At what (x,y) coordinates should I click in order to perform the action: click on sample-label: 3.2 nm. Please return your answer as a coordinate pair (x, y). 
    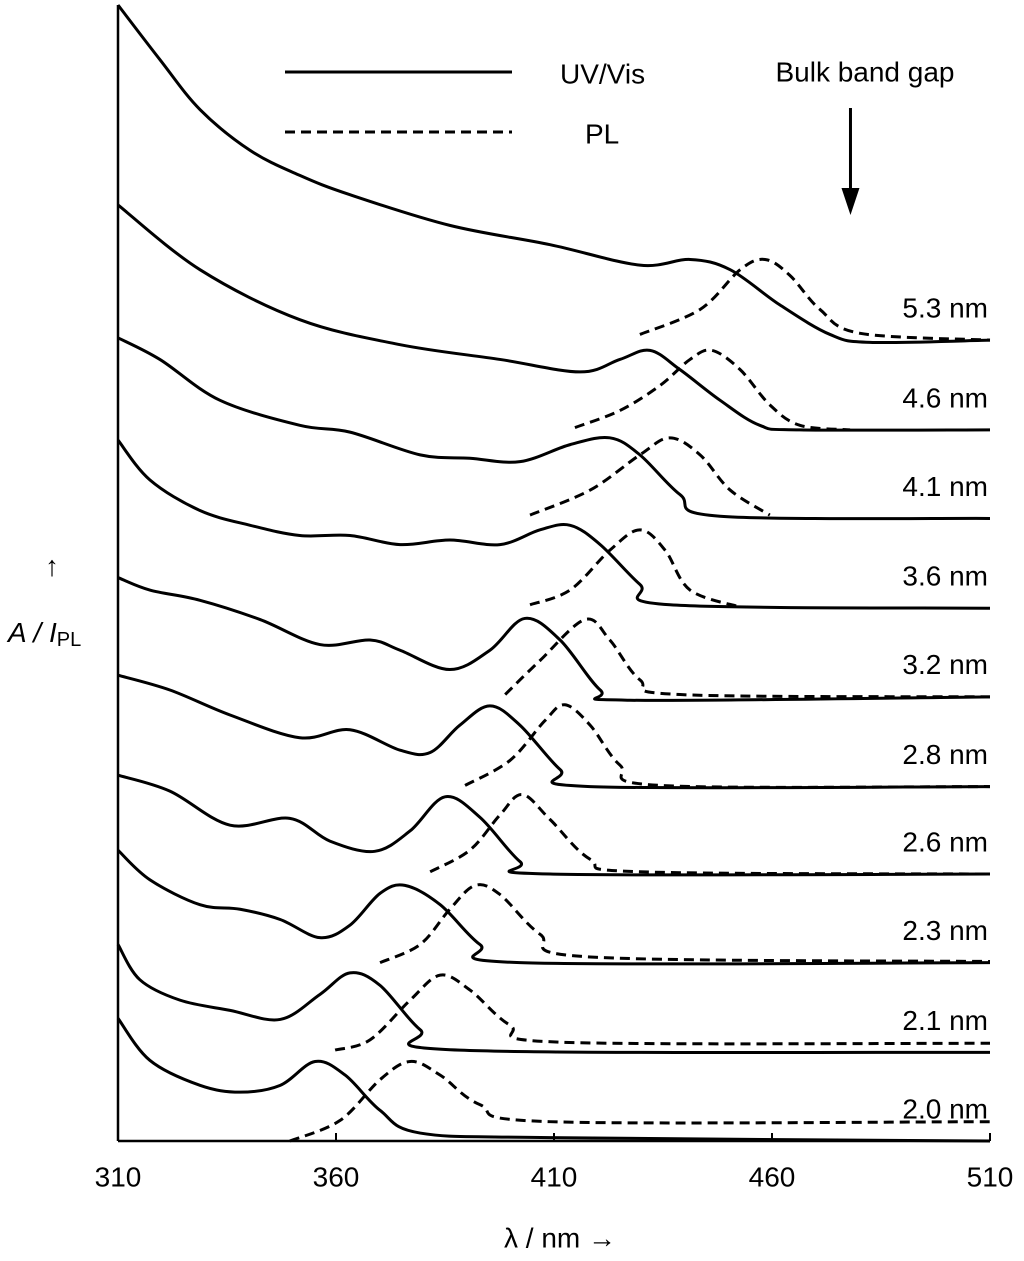
    Looking at the image, I should click on (945, 664).